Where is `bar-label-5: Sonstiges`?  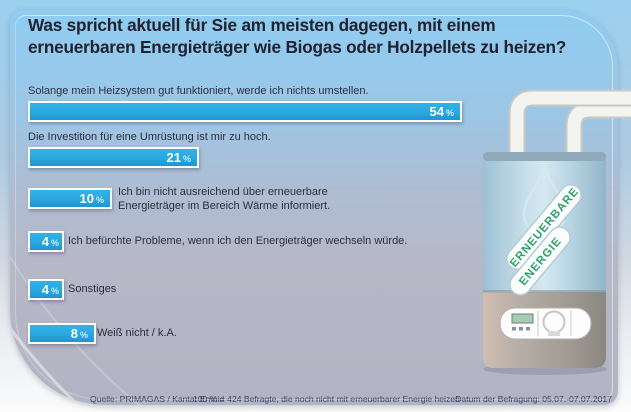
bar-label-5: Sonstiges is located at coordinates (92, 289).